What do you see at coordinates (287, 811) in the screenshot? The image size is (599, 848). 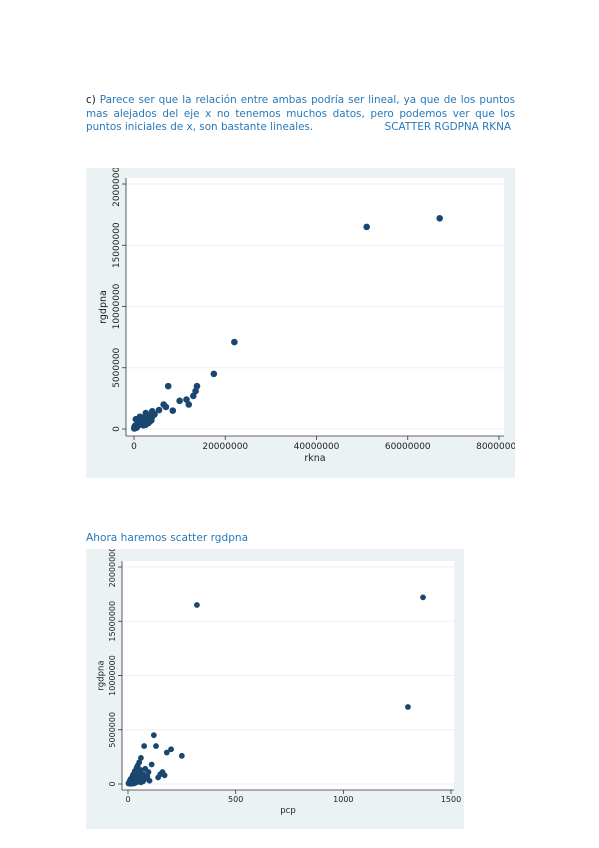 I see `x-axis-label: pcp` at bounding box center [287, 811].